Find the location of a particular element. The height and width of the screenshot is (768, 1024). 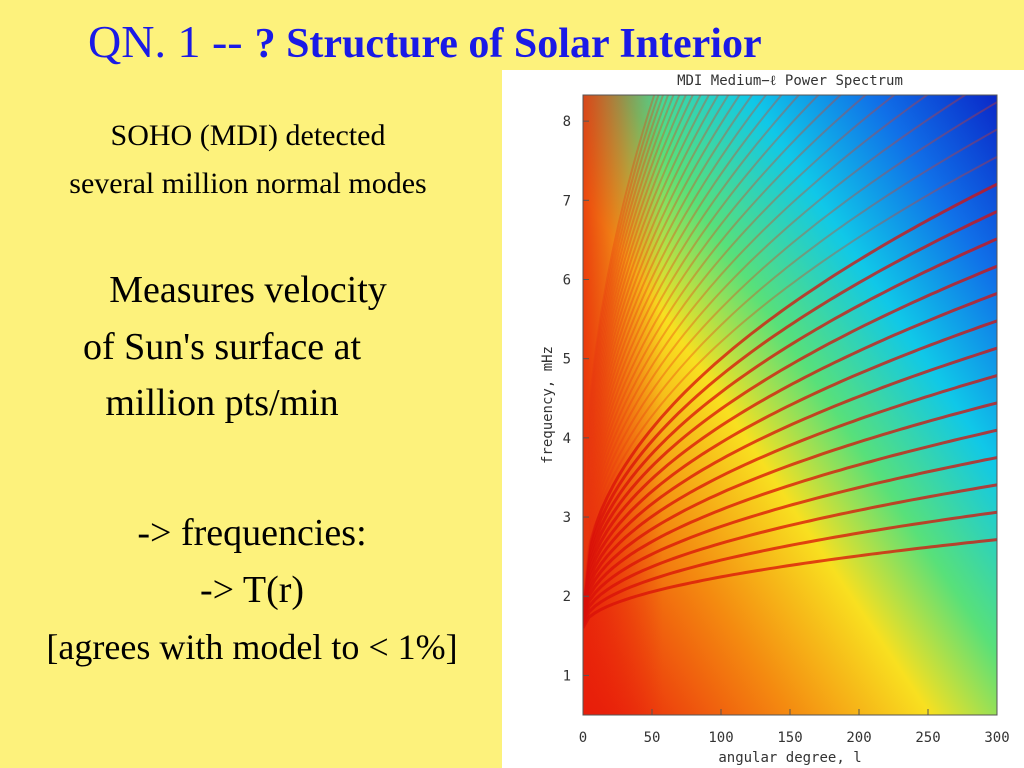

y-tick-label: 7 is located at coordinates (567, 201).